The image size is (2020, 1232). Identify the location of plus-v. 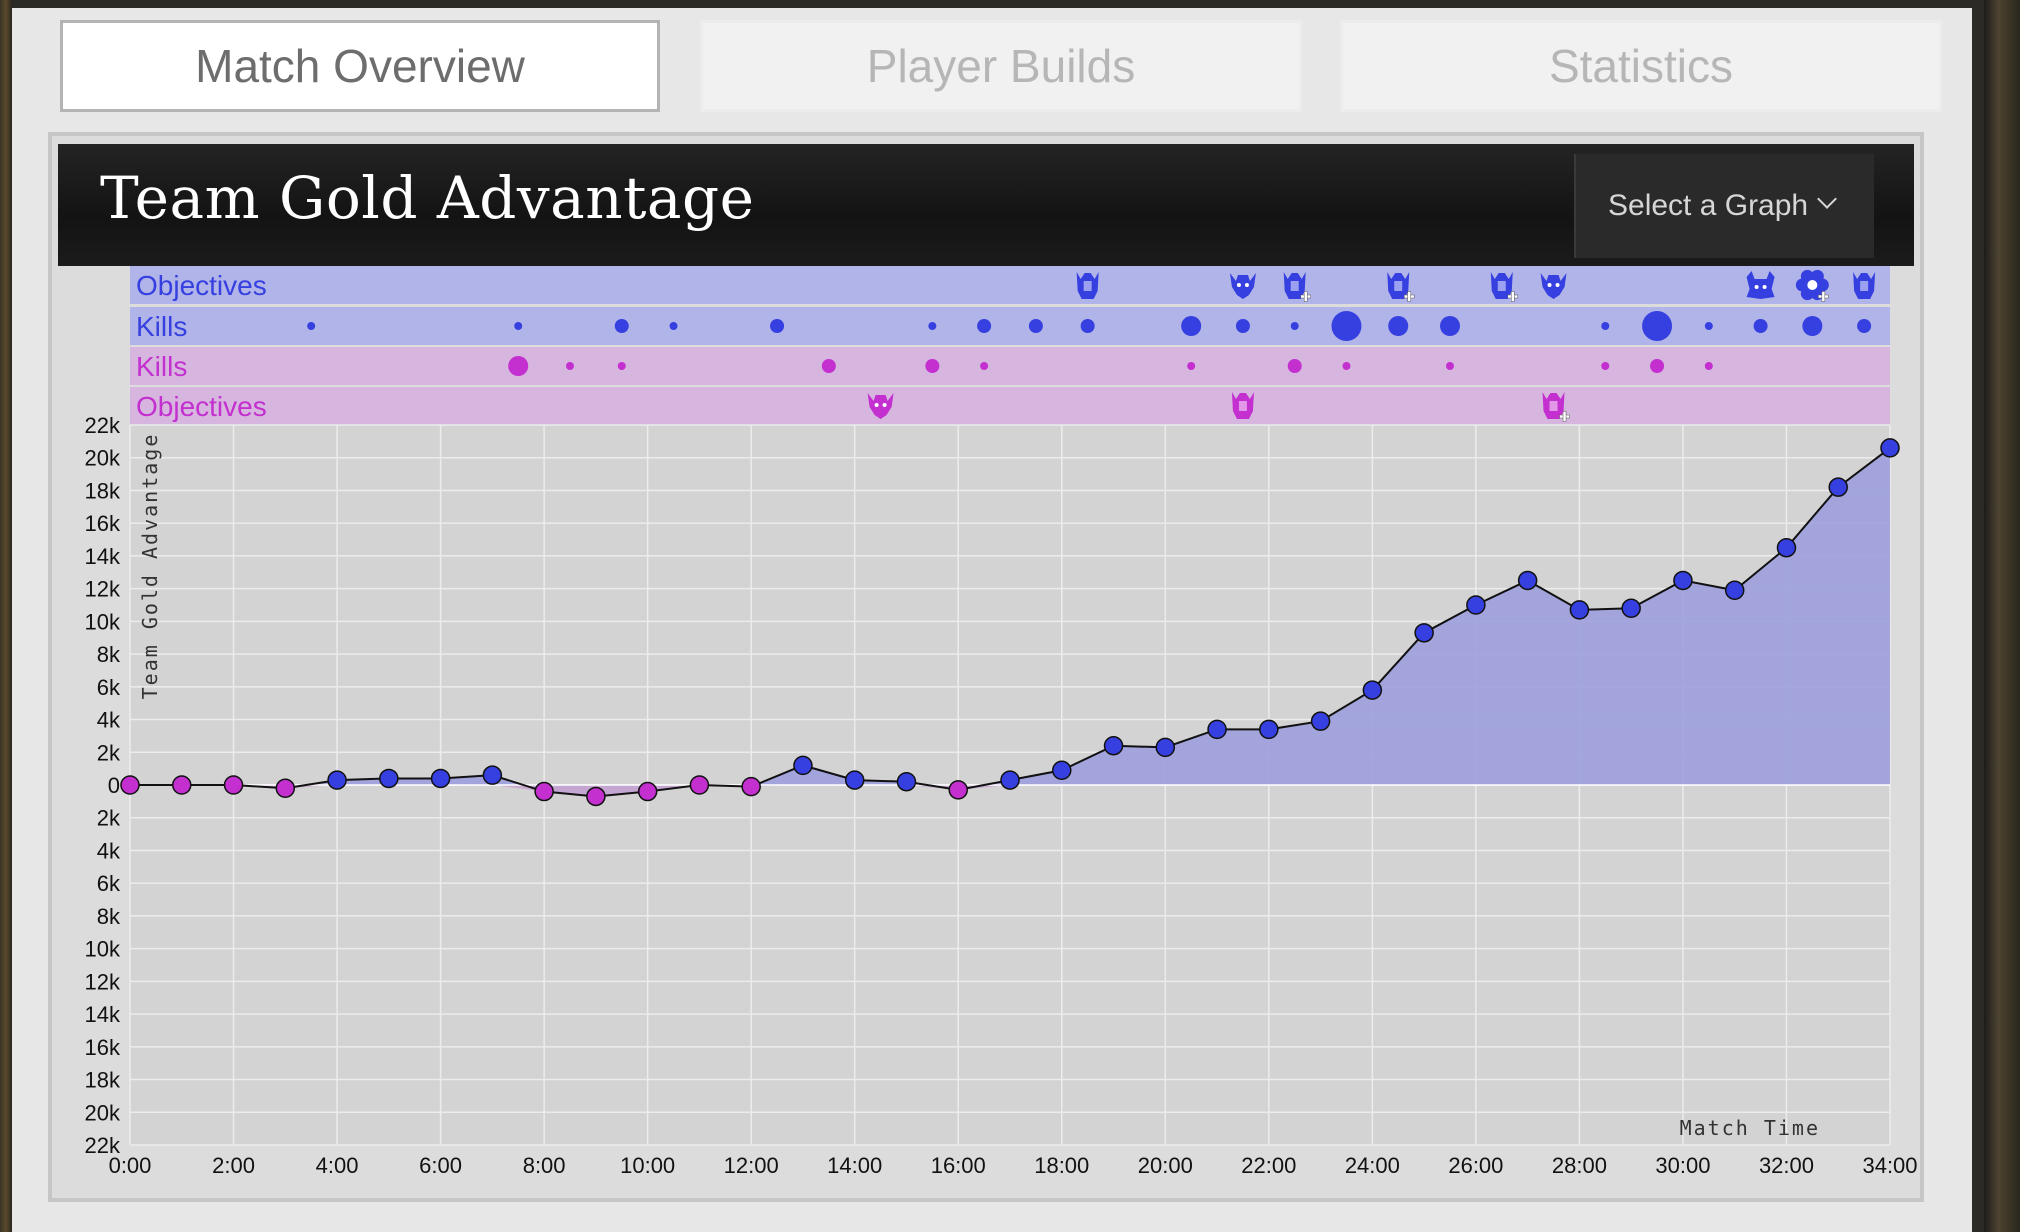
(1823, 296).